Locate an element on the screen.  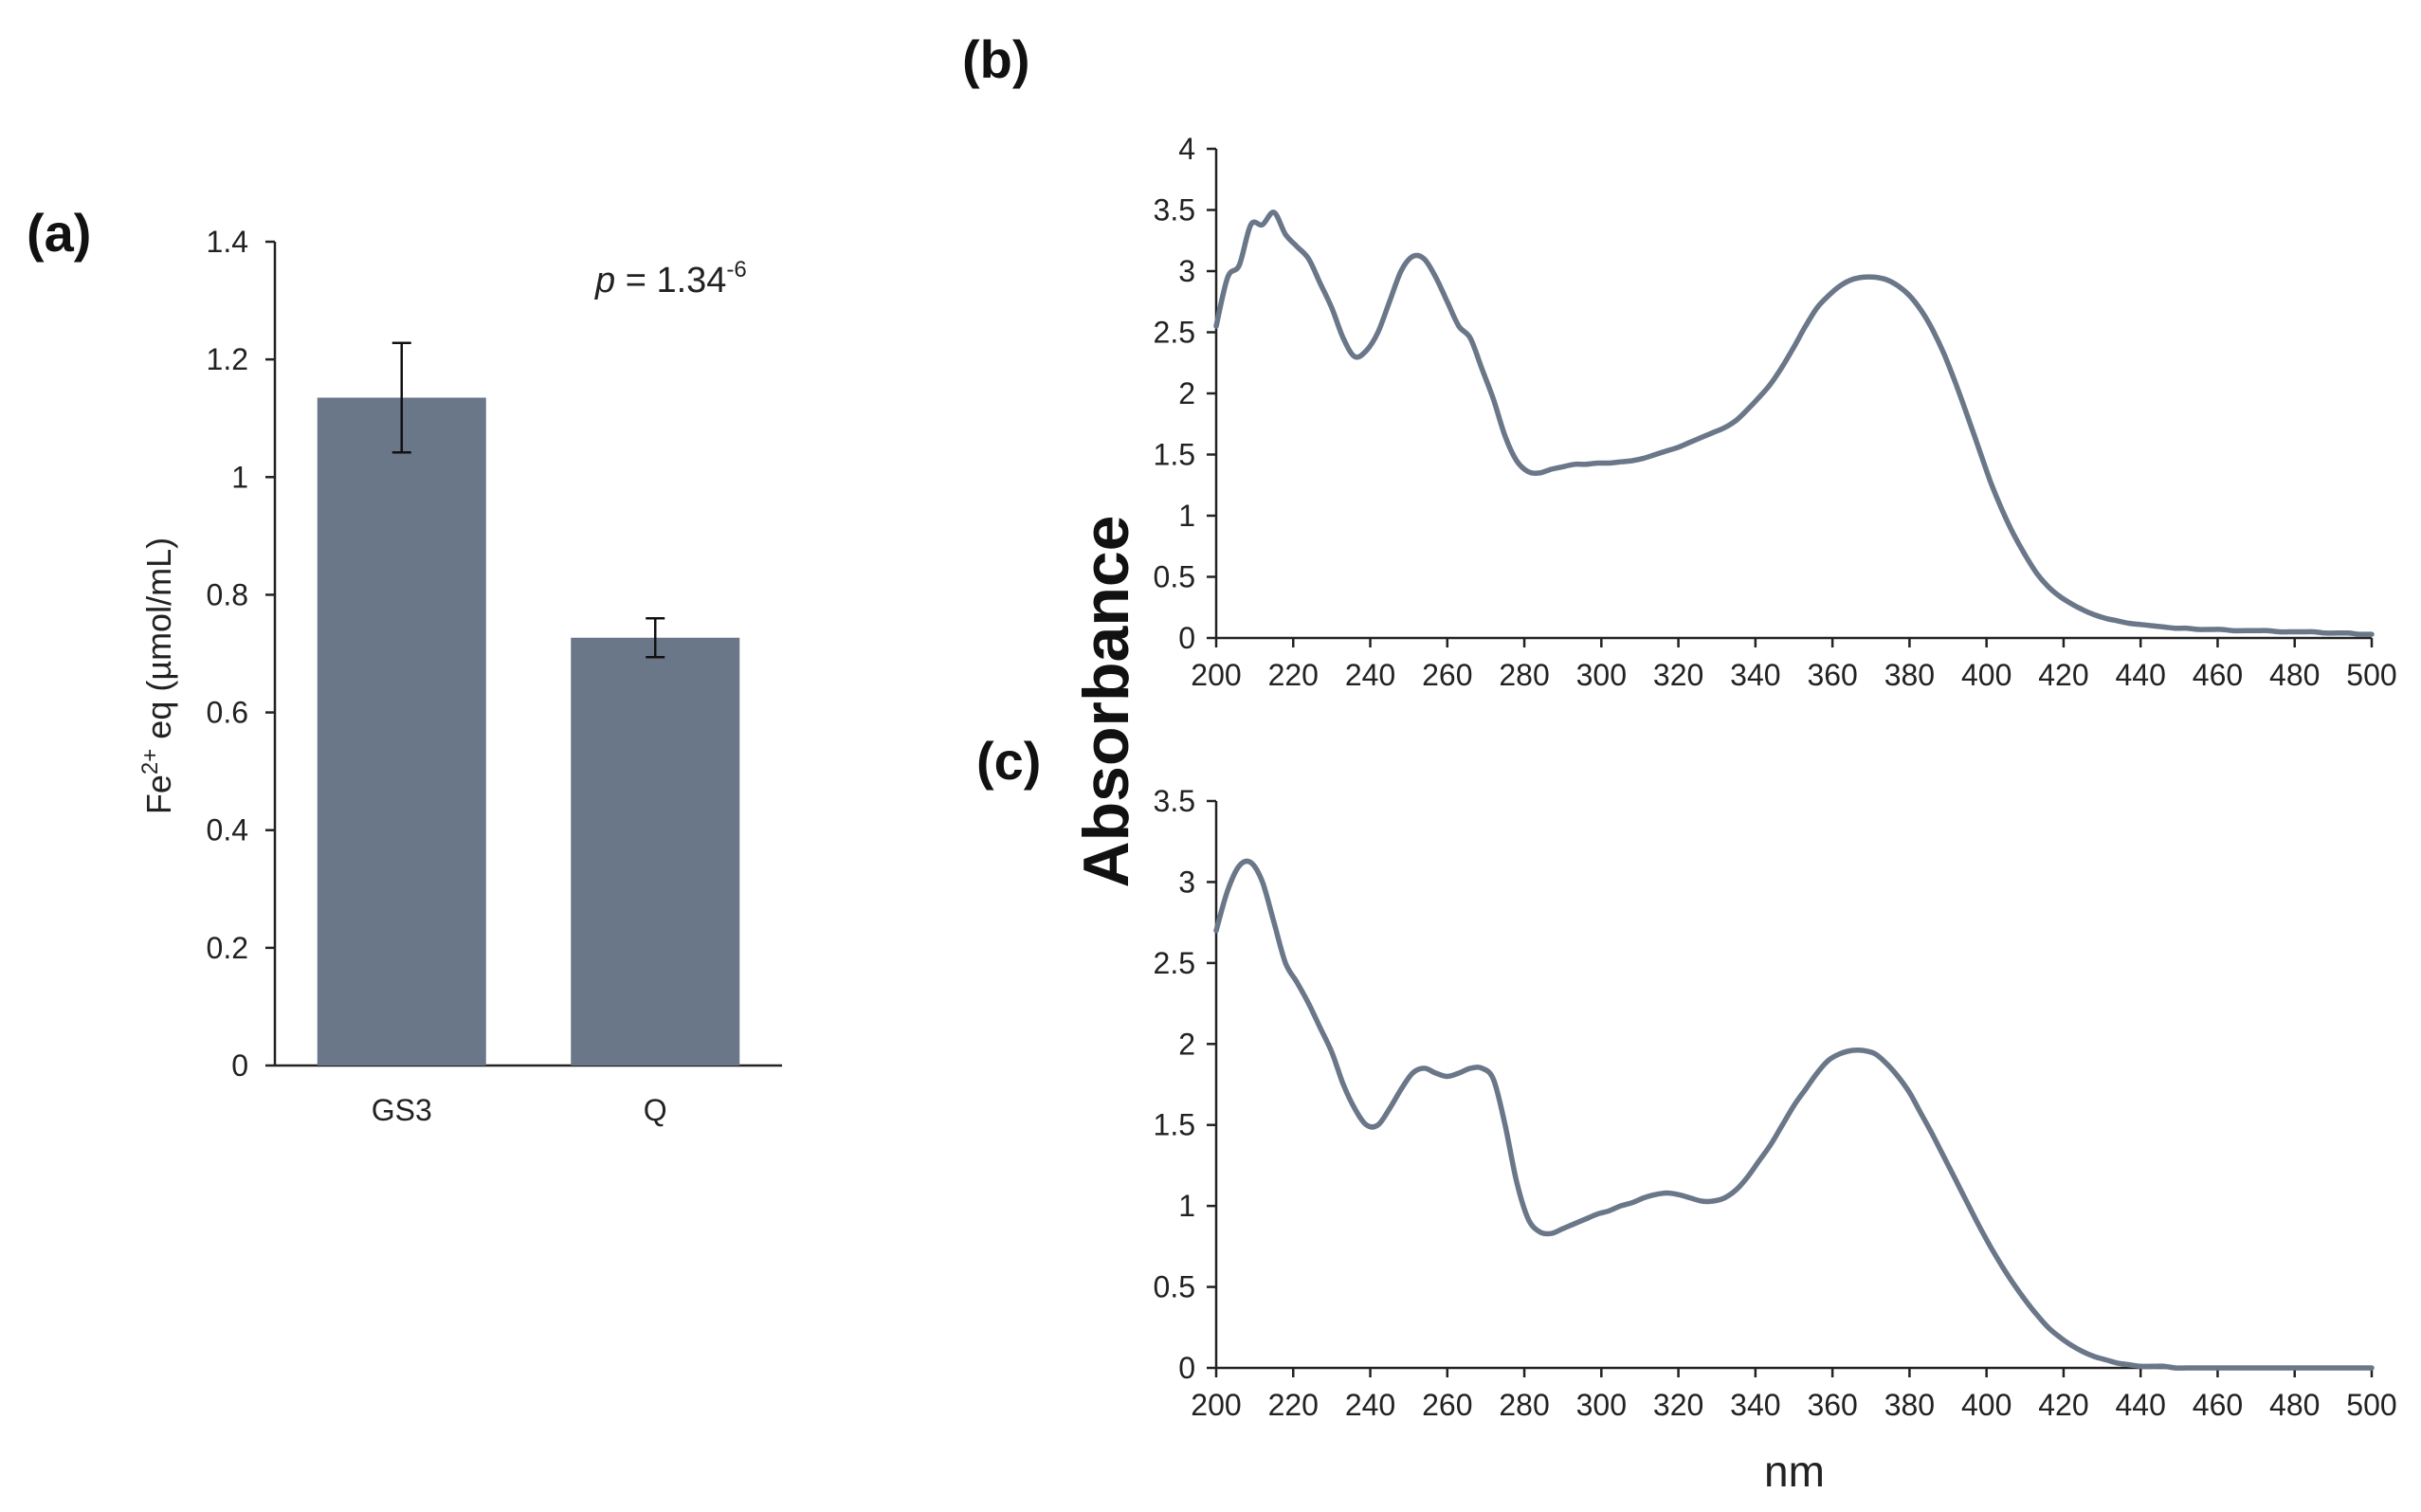
x-tick-label-b: 300 is located at coordinates (1601, 675).